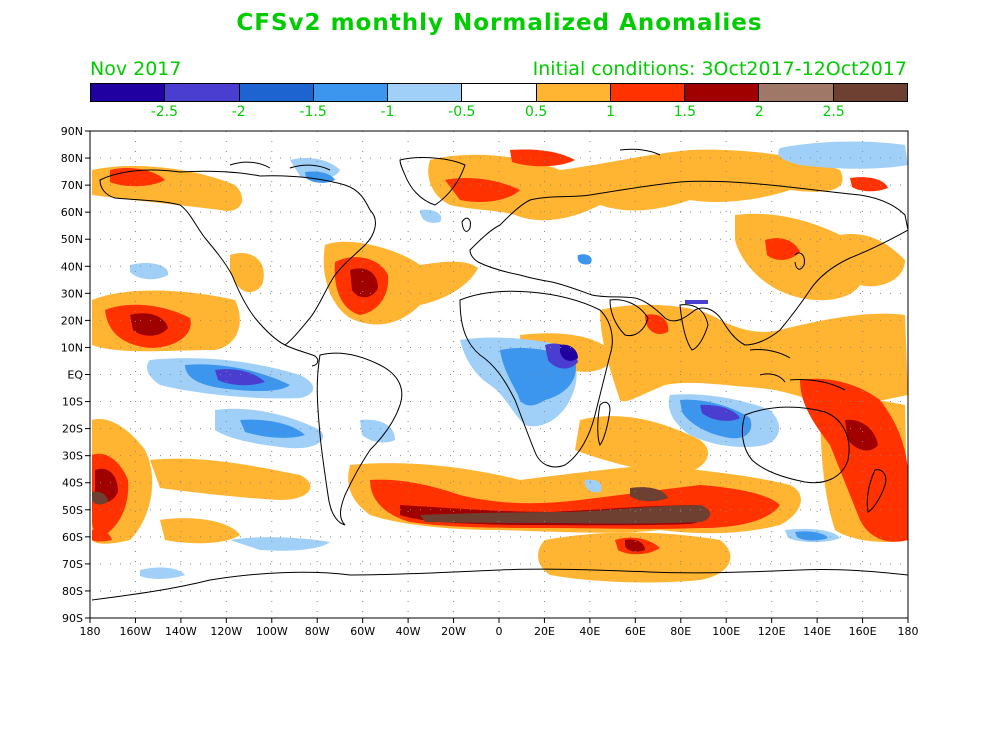 This screenshot has height=750, width=999. What do you see at coordinates (544, 631) in the screenshot?
I see `longitude-label: 20E` at bounding box center [544, 631].